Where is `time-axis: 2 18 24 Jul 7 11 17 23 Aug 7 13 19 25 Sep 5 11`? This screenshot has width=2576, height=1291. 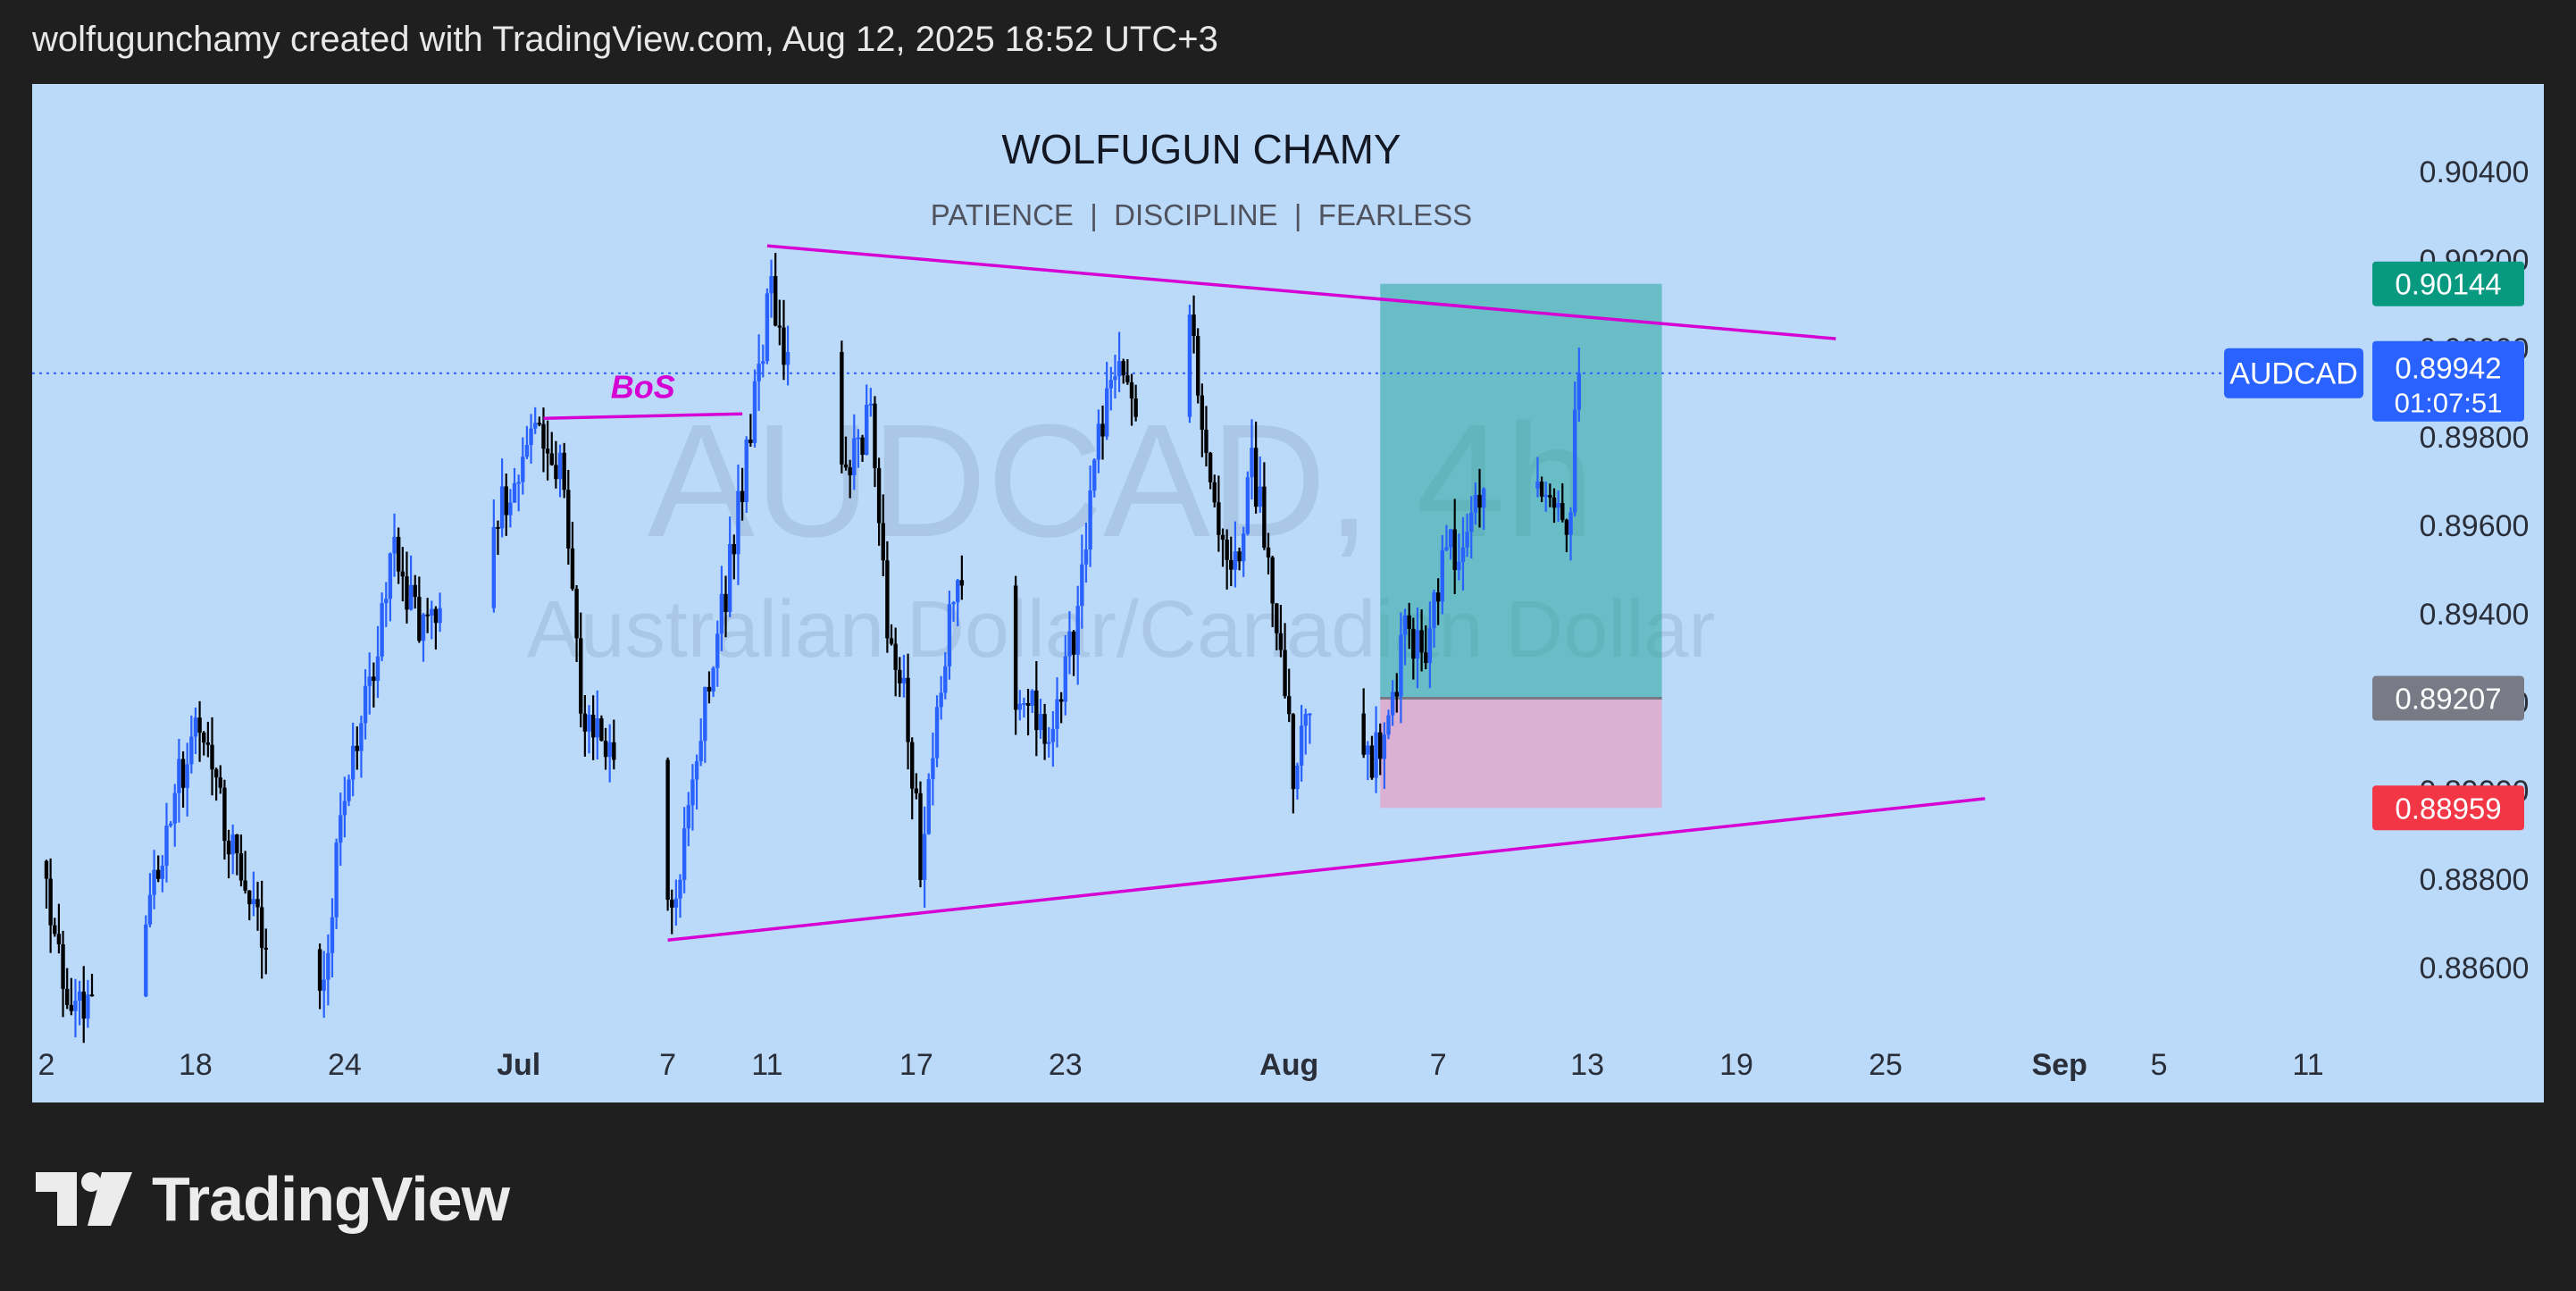
time-axis: 2 18 24 Jul 7 11 17 23 Aug 7 13 19 25 Sep 5 11 is located at coordinates (1181, 1065).